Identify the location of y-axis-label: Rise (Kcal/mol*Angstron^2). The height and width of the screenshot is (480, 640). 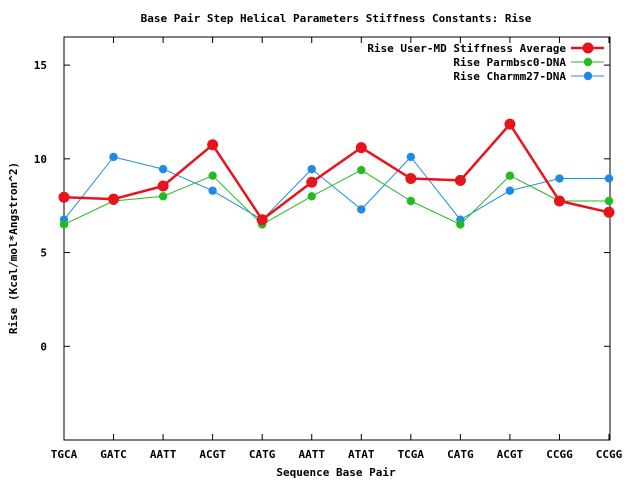
(13, 248).